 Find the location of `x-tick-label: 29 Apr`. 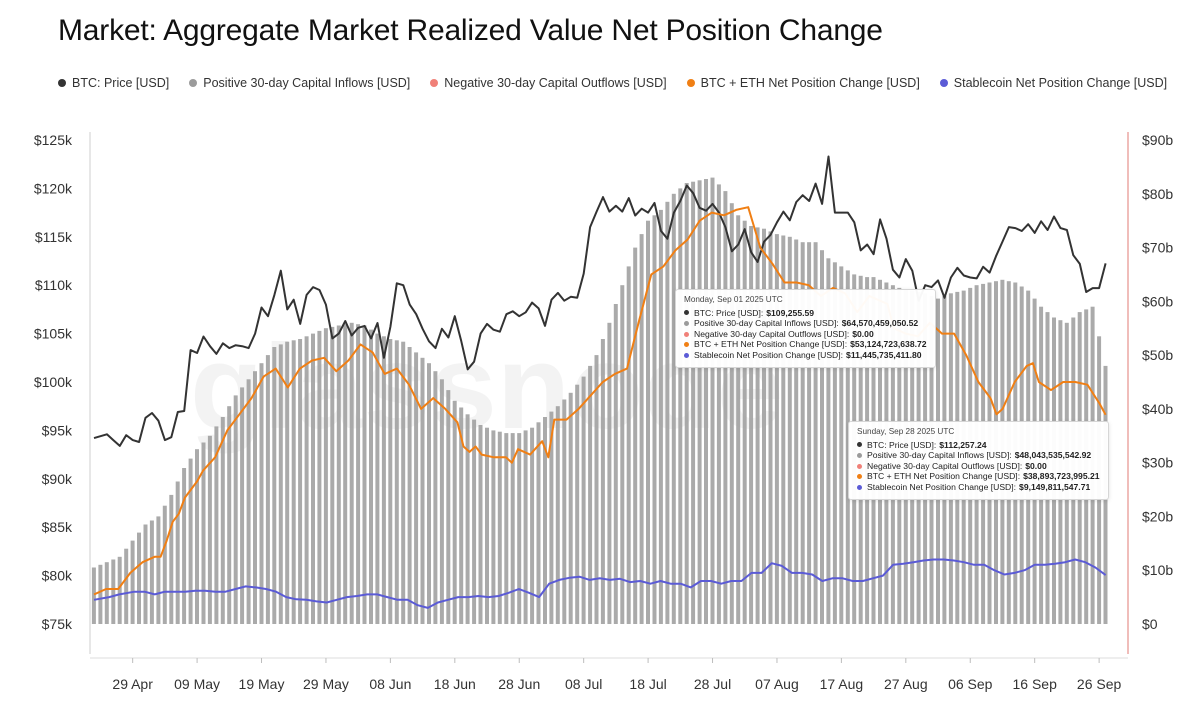

x-tick-label: 29 Apr is located at coordinates (132, 684).